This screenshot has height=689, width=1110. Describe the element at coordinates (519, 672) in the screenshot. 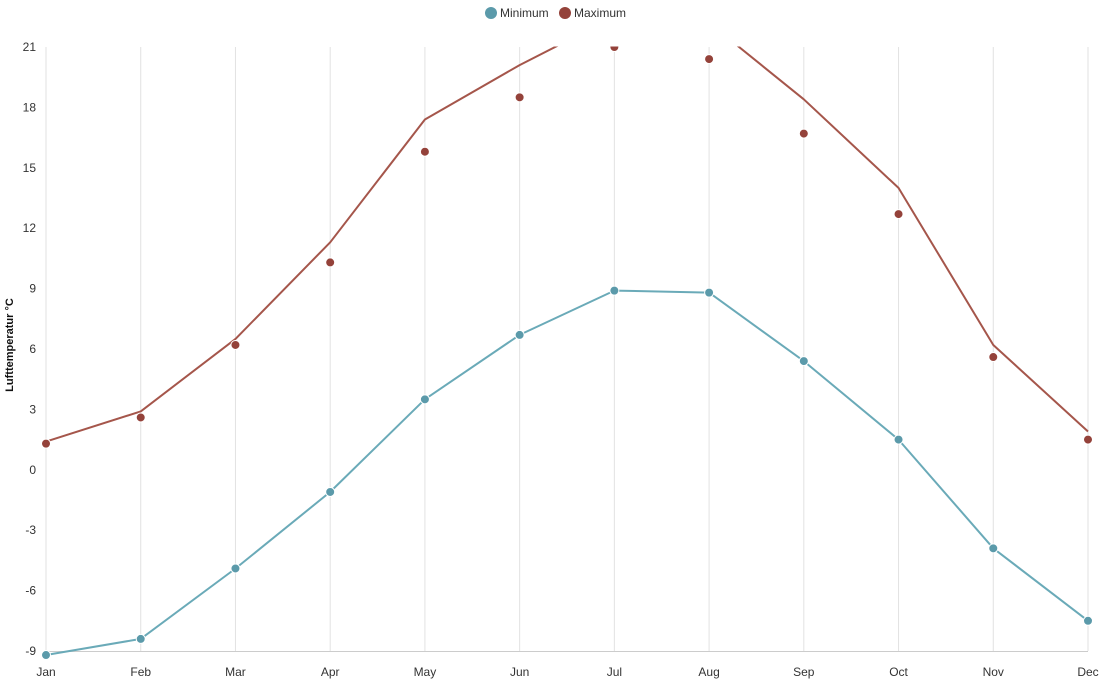

I see `x-tick-label: Jun` at that location.